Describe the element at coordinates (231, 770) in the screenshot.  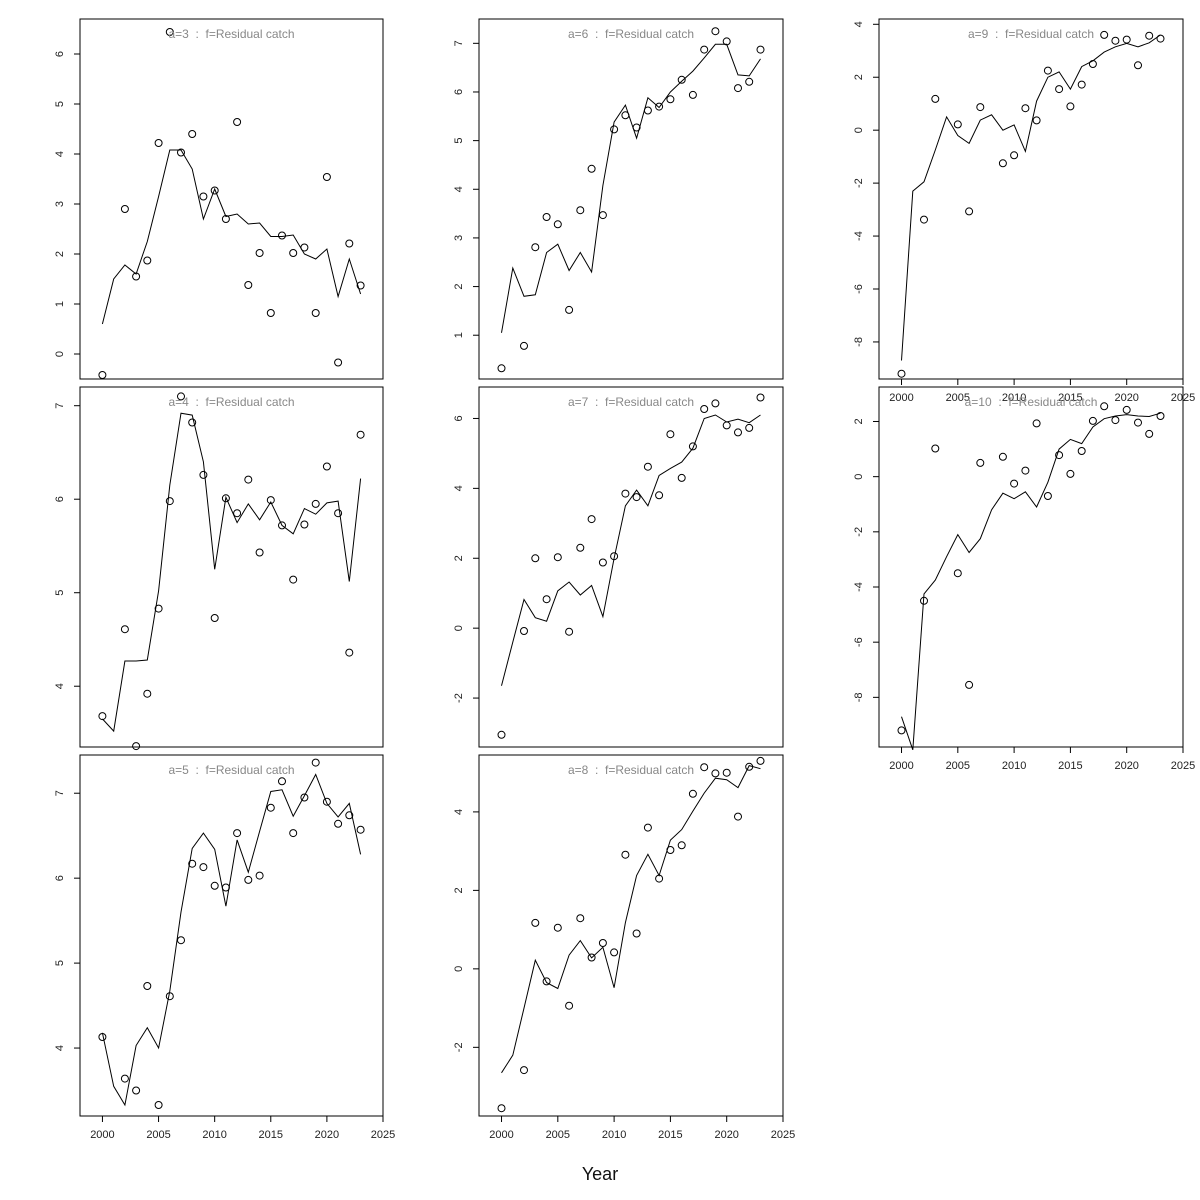
I see `panel-title: a=5 : f=Residual catch` at that location.